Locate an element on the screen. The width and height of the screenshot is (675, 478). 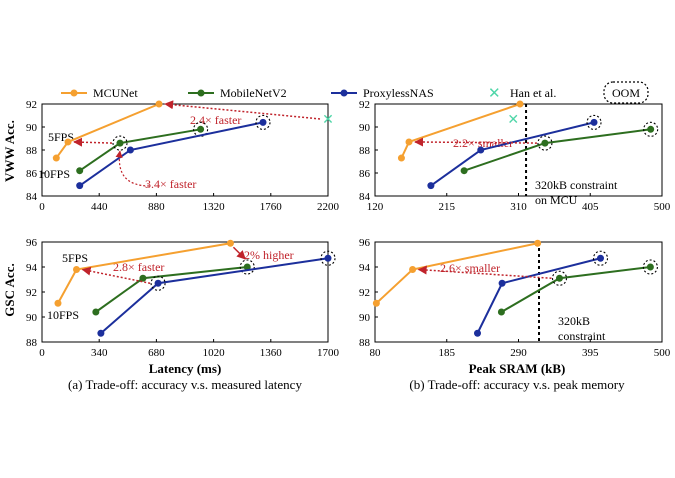
label-constraint-vww-1: 320kB constraint is located at coordinates (576, 185).